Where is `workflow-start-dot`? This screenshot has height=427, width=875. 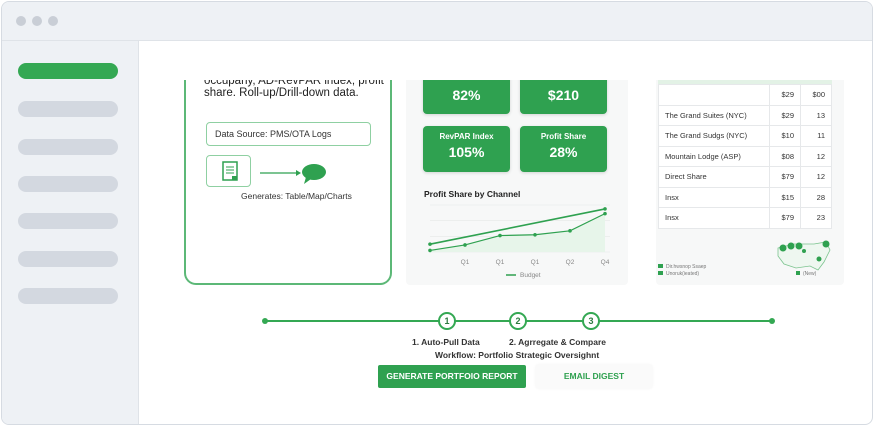
workflow-start-dot is located at coordinates (265, 321).